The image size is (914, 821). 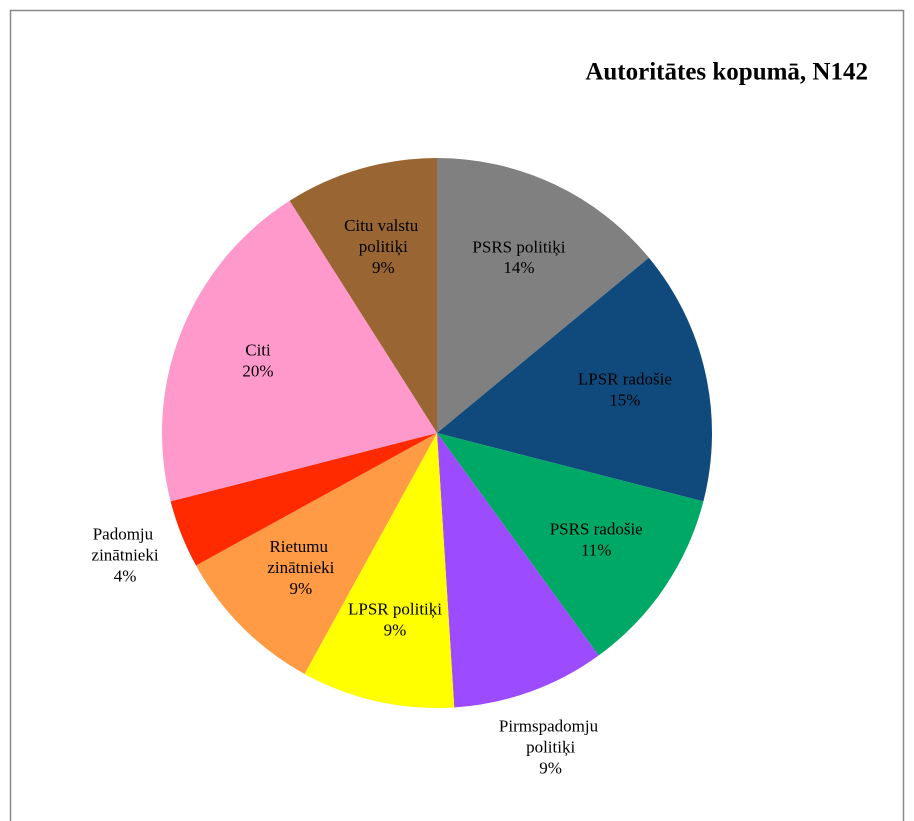 I want to click on slice-percent: 15%, so click(x=624, y=399).